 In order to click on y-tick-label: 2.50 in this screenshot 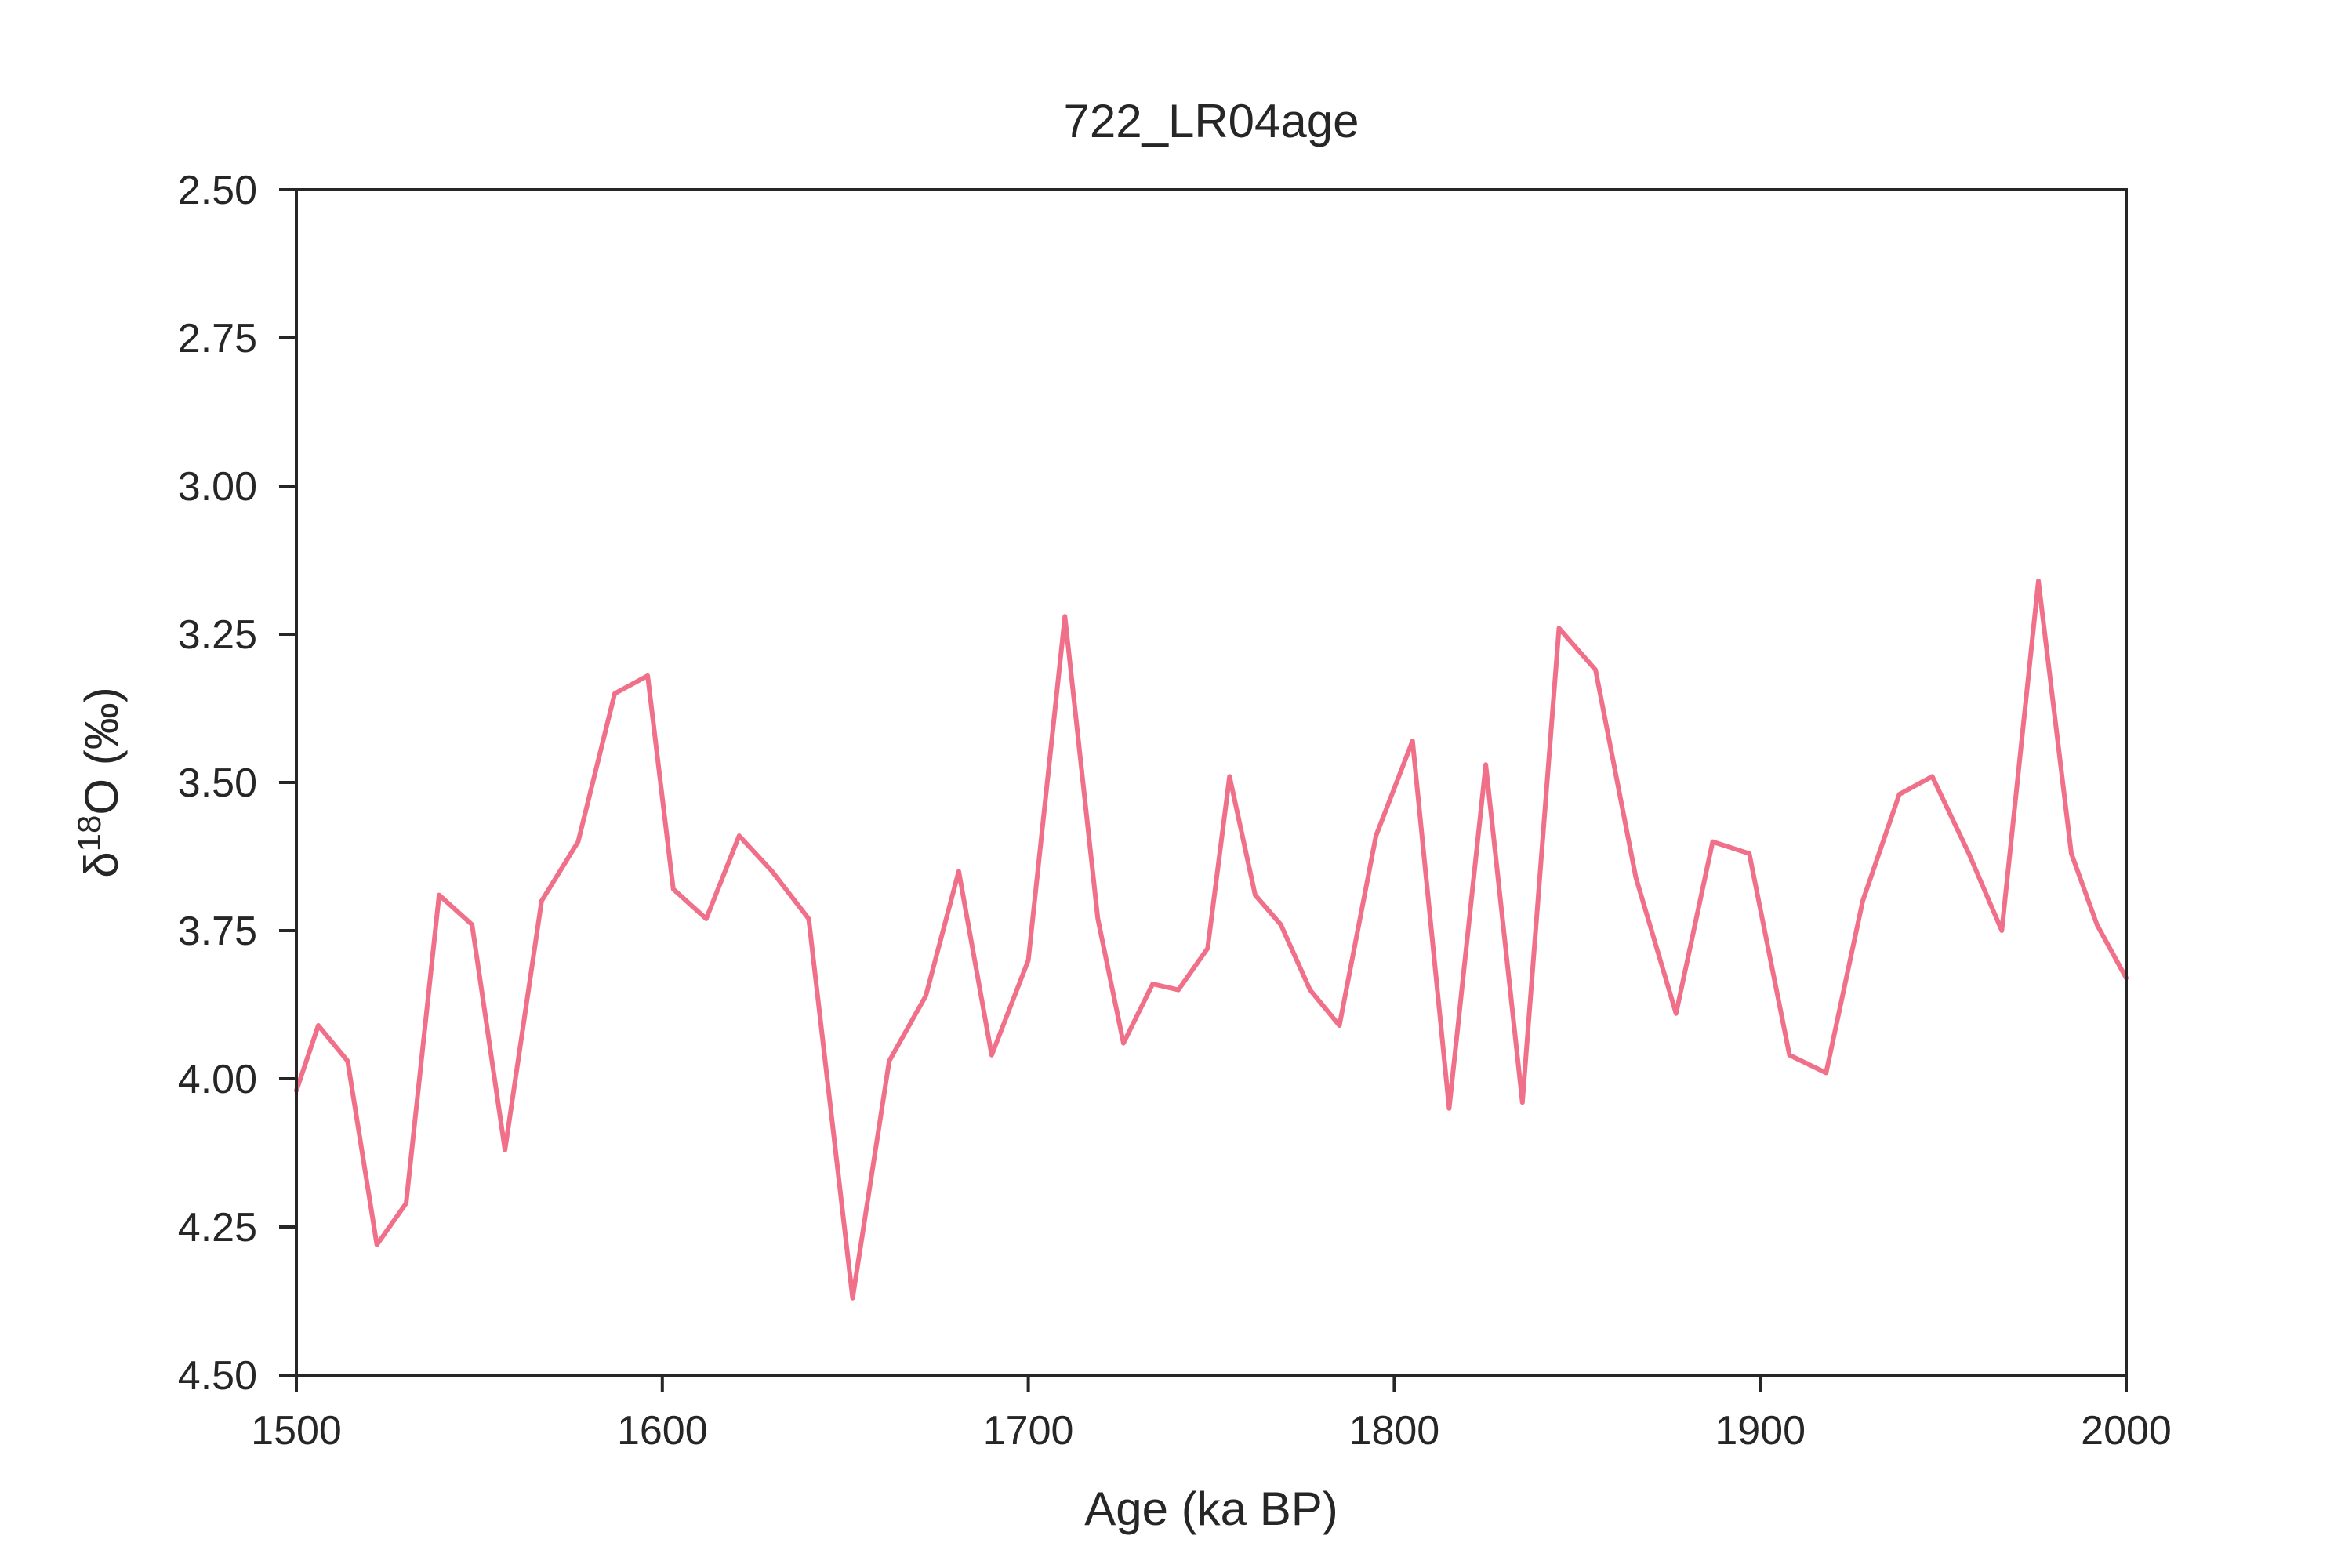, I will do `click(218, 190)`.